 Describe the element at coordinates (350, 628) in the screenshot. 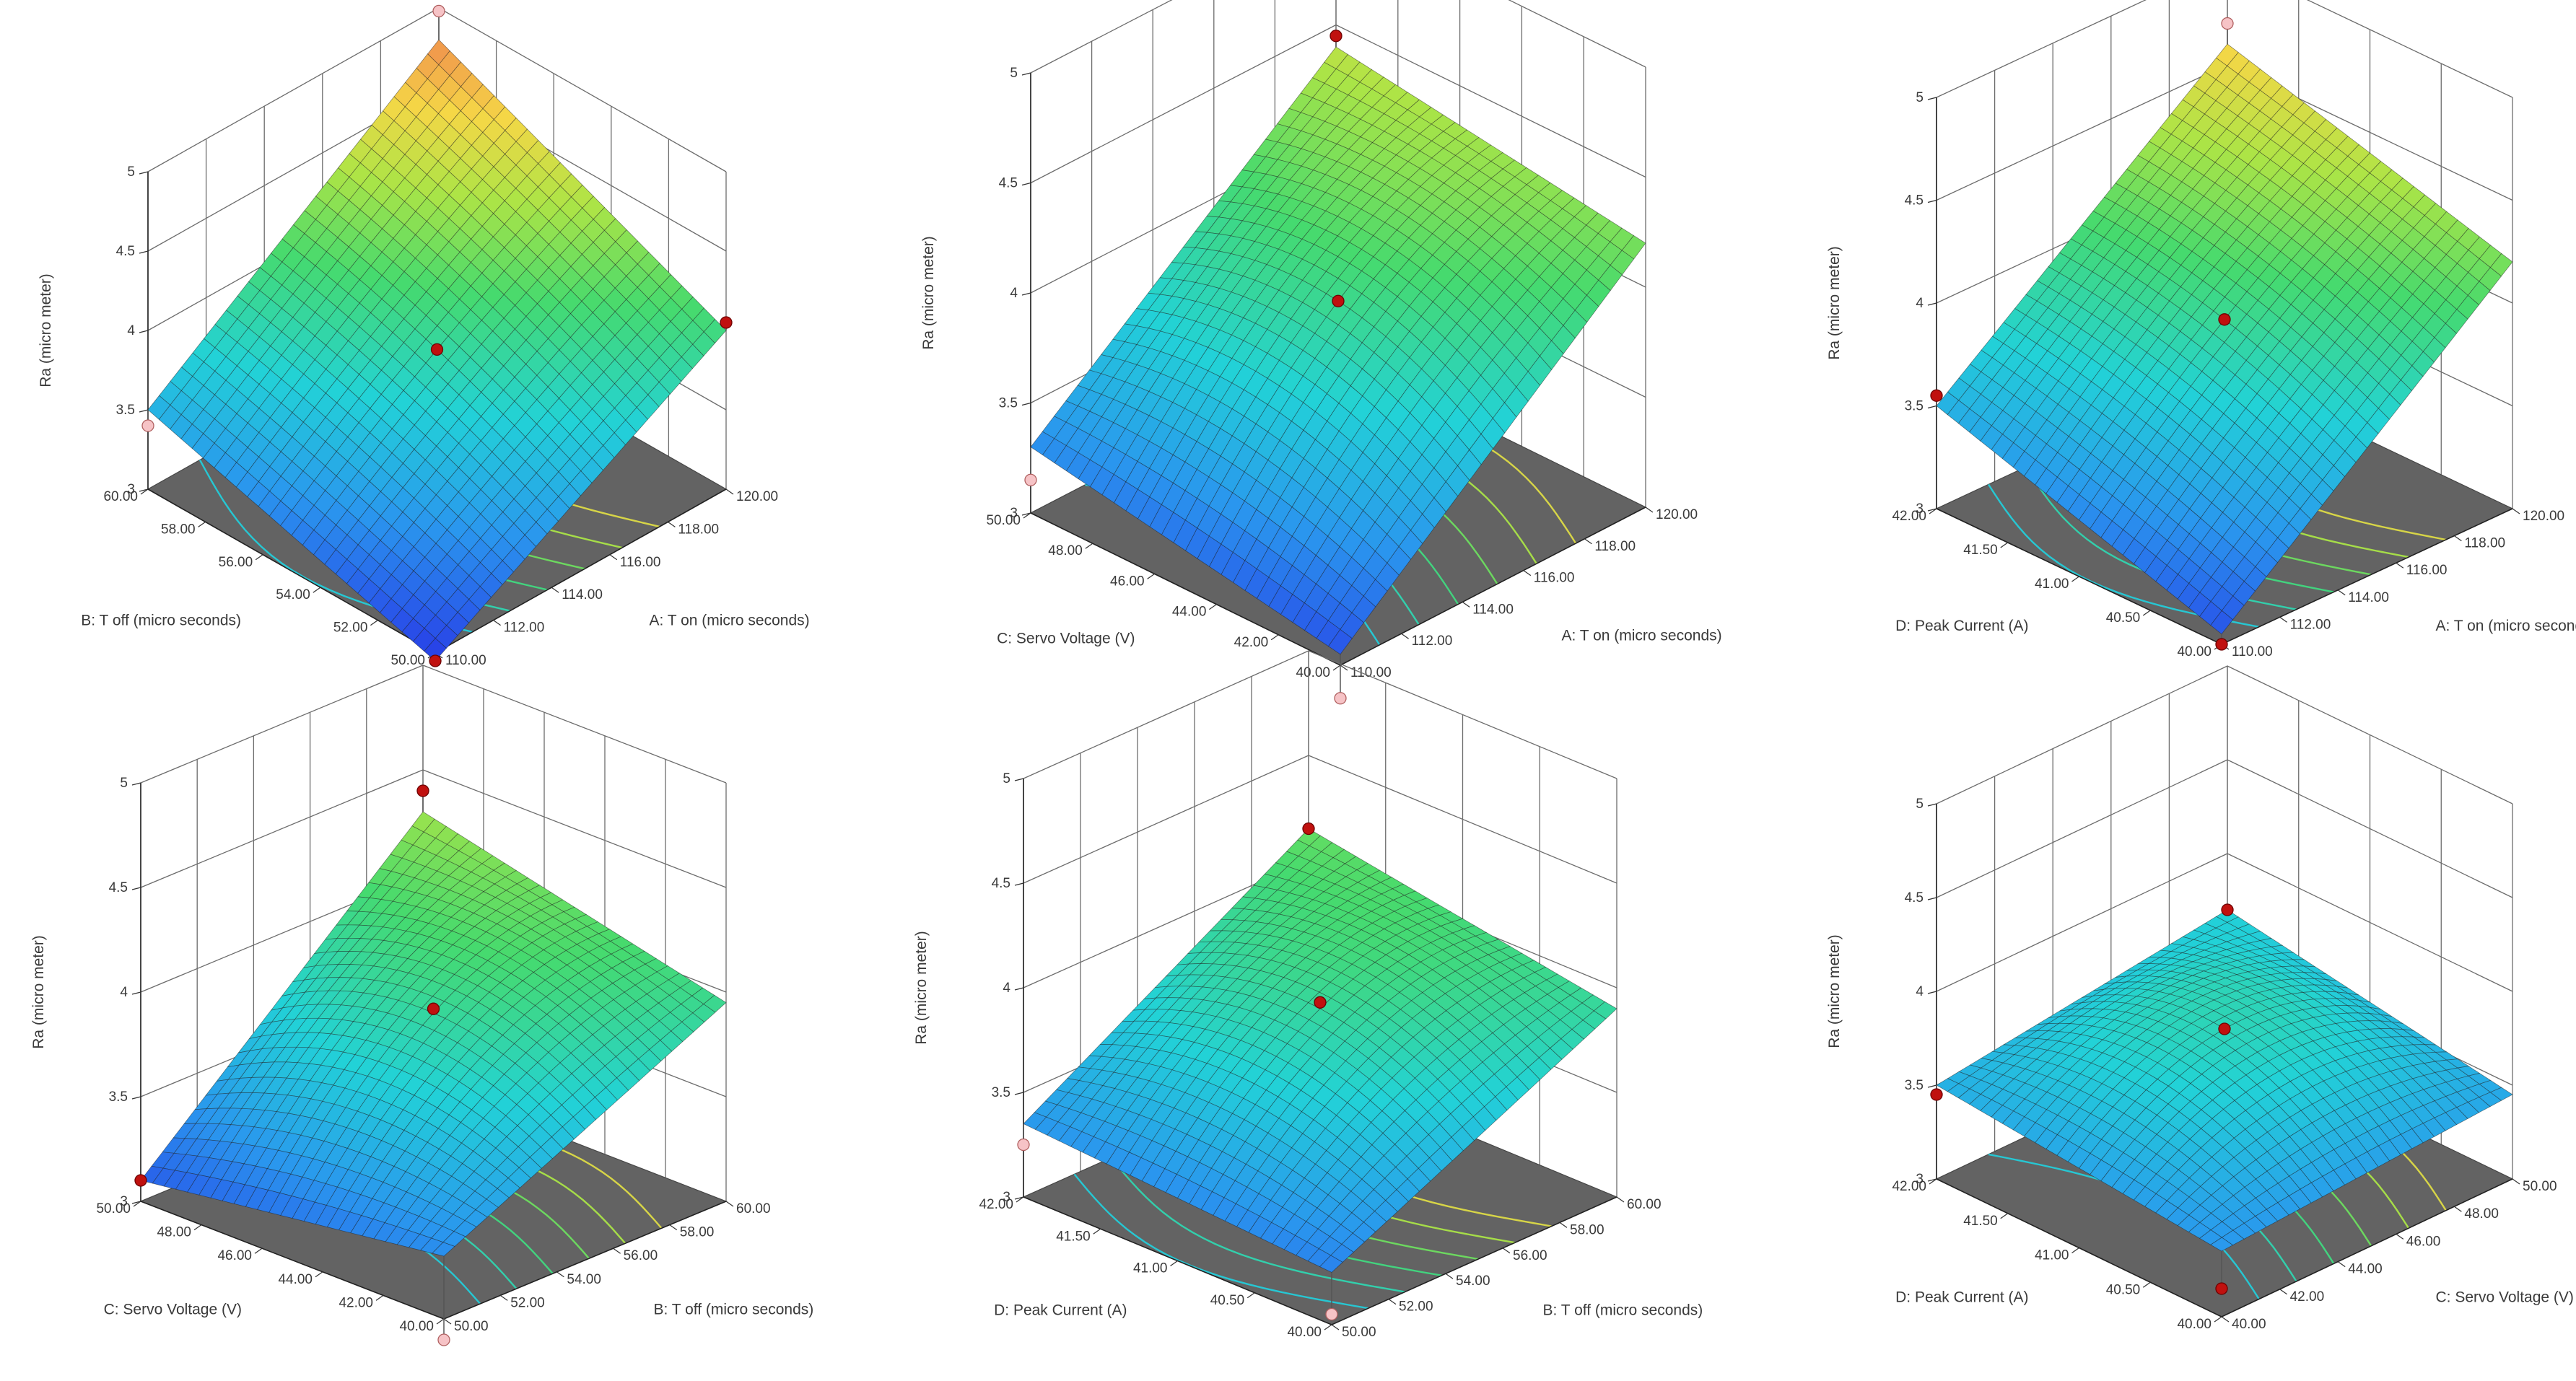

I see `y-tick-label: 52.00` at that location.